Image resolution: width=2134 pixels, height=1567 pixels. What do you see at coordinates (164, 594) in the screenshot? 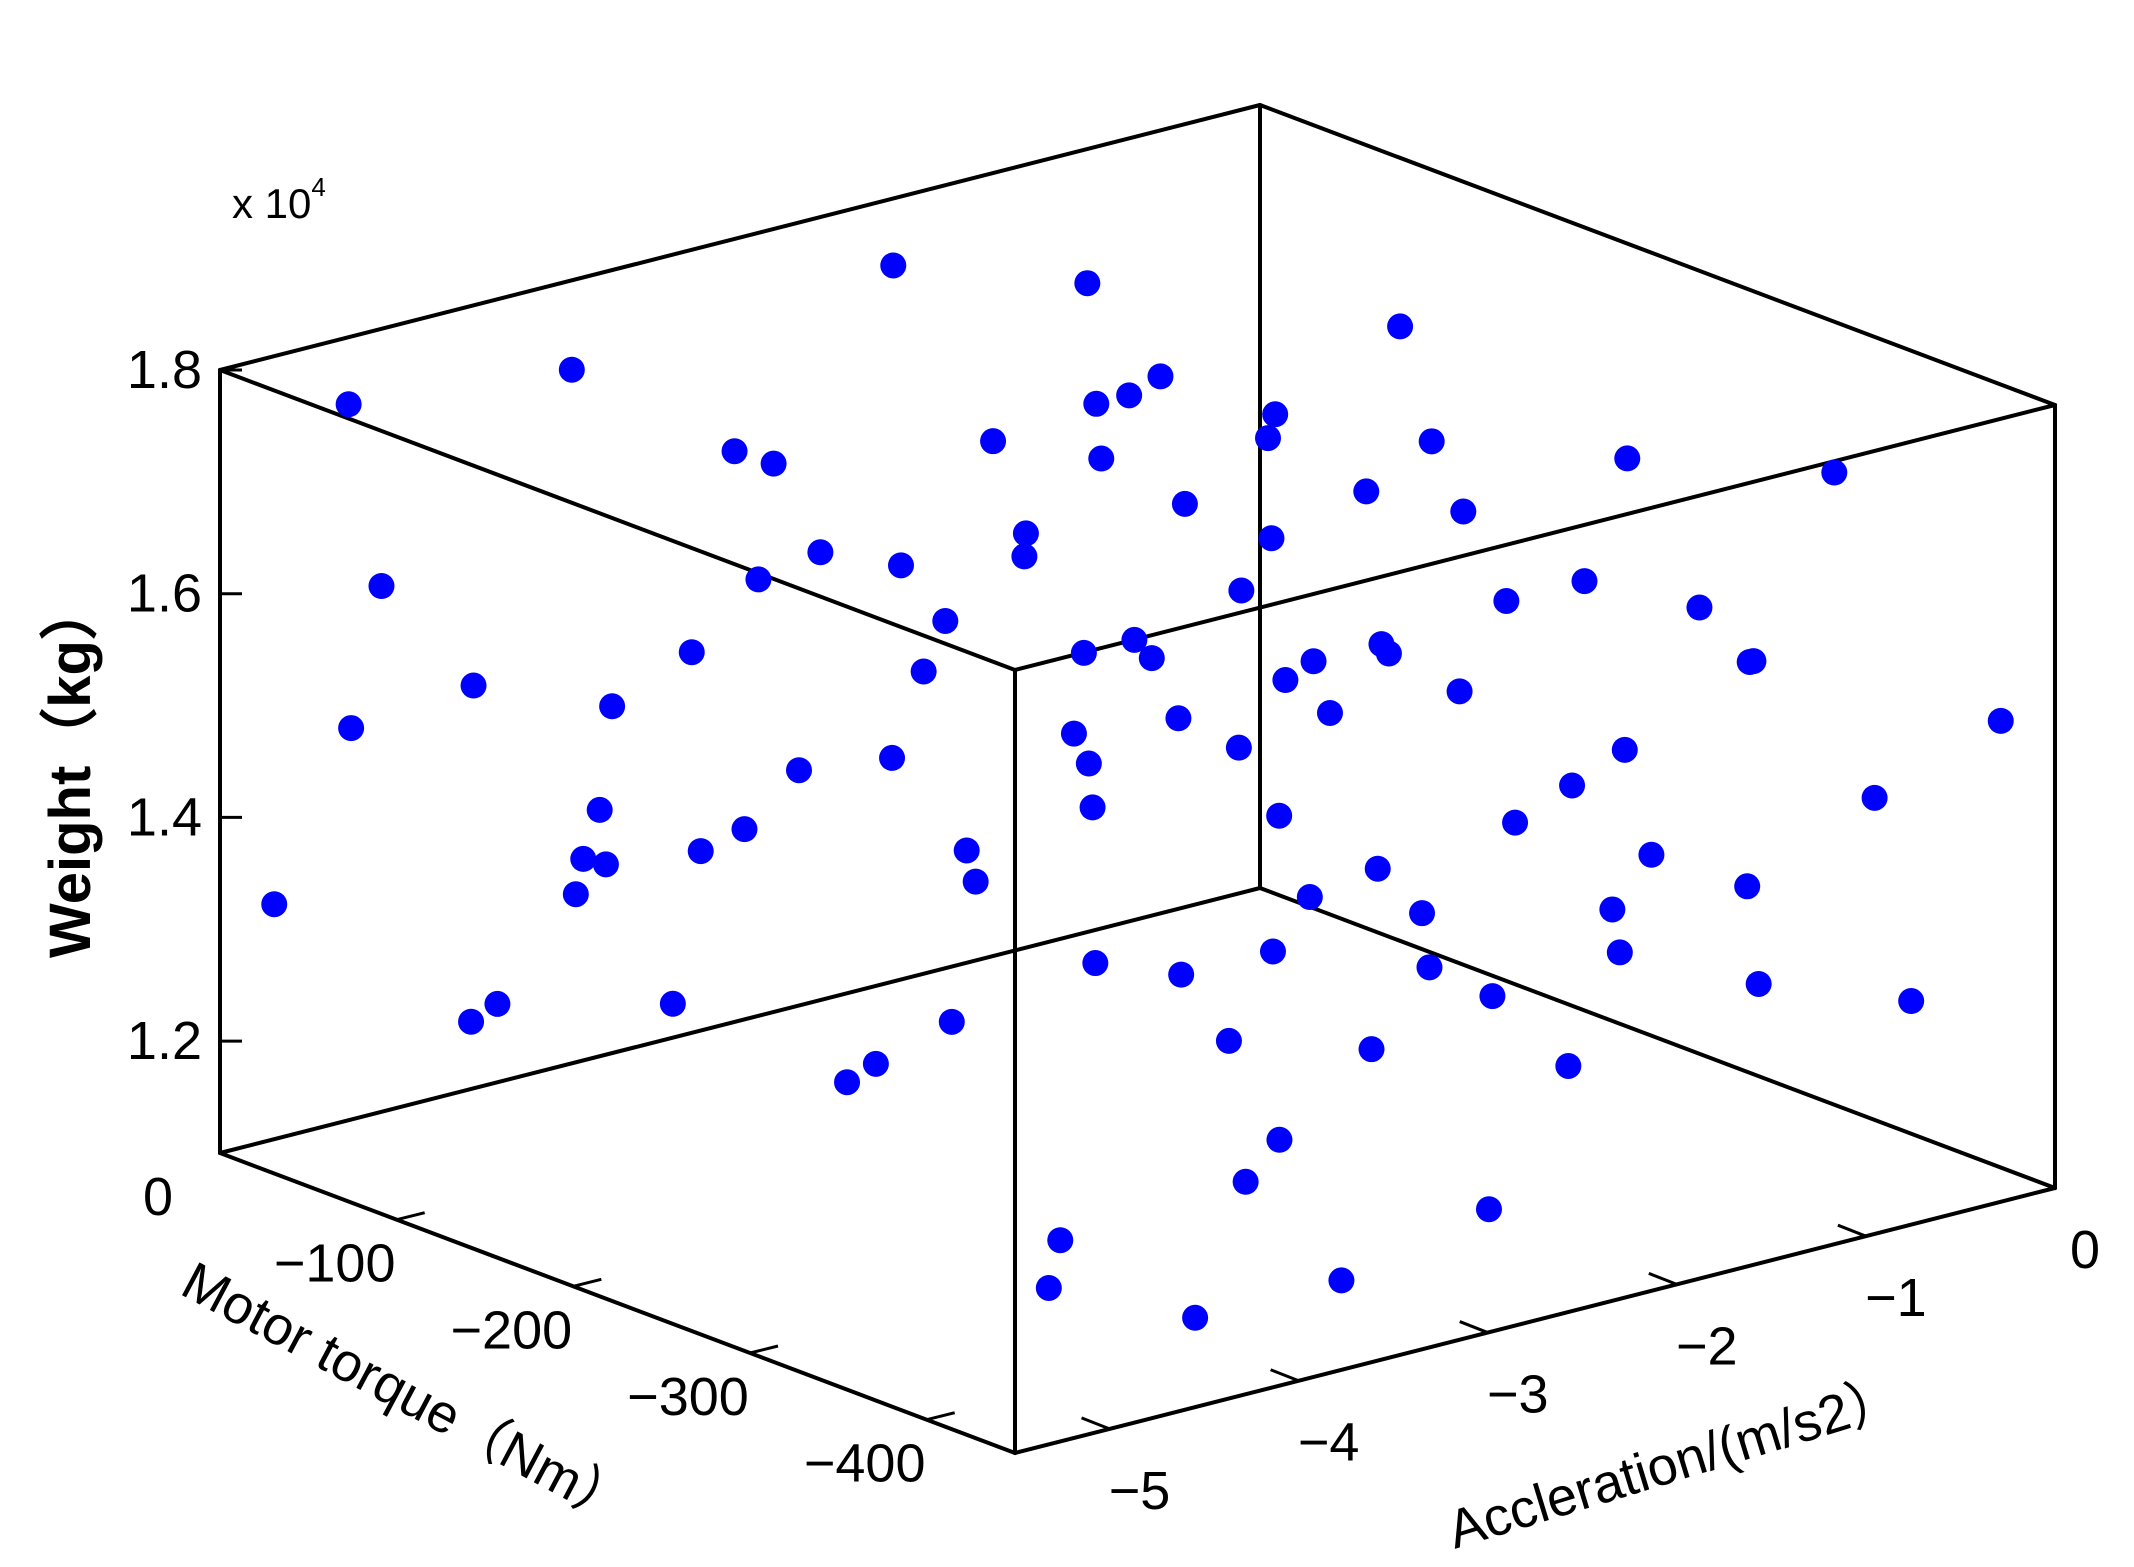
I see `z-tick-label: 1.6` at bounding box center [164, 594].